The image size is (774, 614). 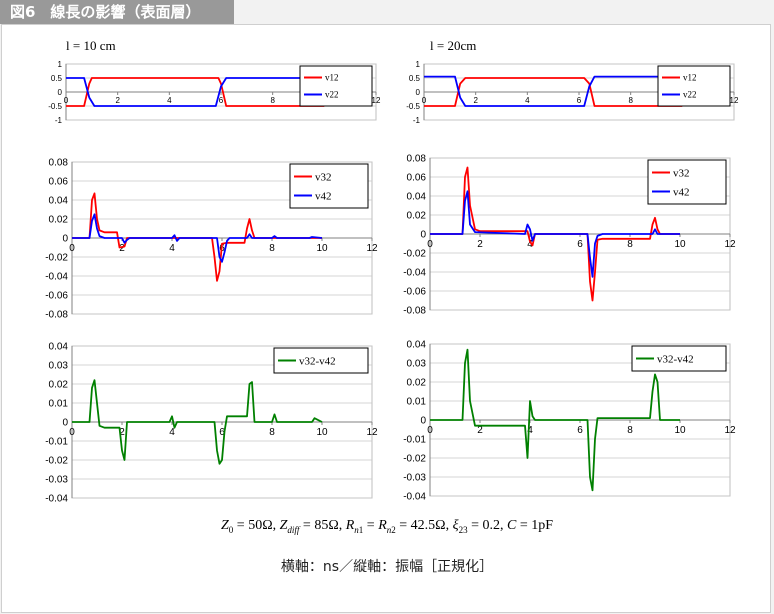 What do you see at coordinates (60, 64) in the screenshot?
I see `y-tick-label: 1` at bounding box center [60, 64].